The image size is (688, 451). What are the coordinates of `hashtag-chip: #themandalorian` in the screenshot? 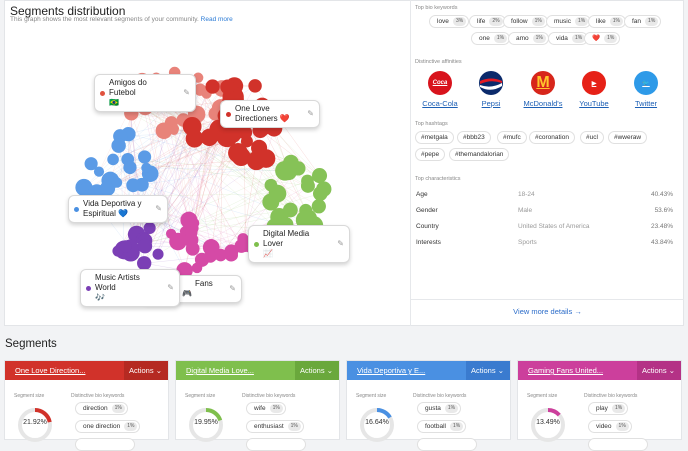 It's located at (479, 154).